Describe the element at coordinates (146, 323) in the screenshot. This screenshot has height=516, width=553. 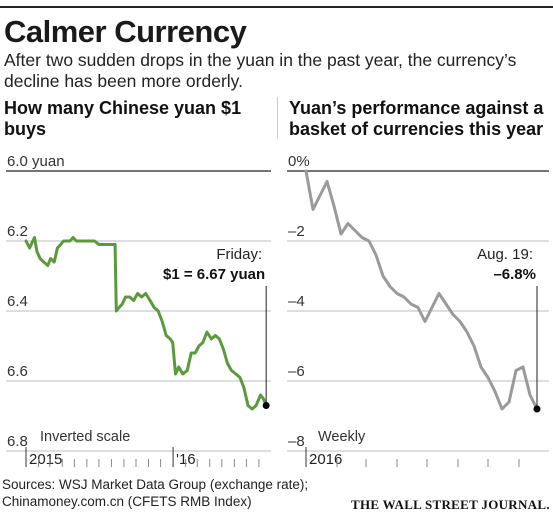
I see `series-line` at that location.